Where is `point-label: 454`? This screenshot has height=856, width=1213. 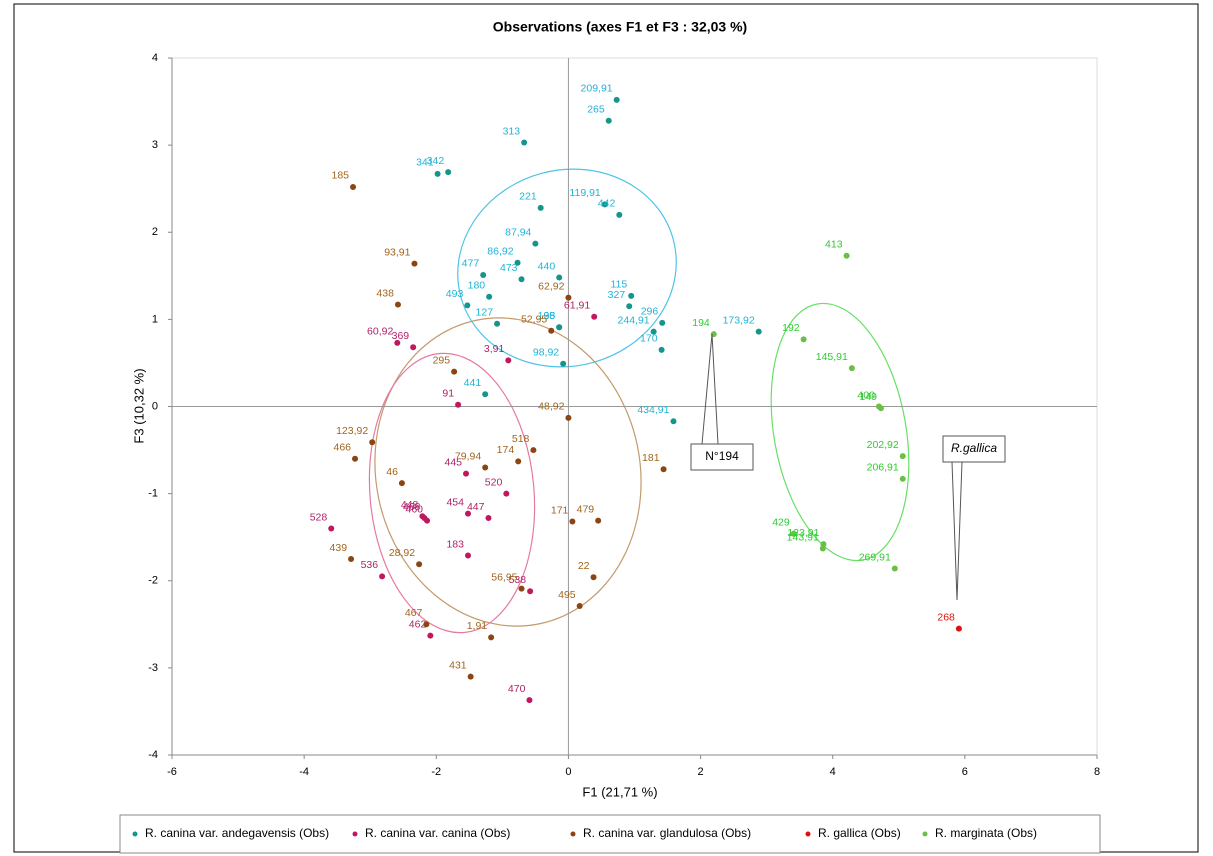 point-label: 454 is located at coordinates (455, 502).